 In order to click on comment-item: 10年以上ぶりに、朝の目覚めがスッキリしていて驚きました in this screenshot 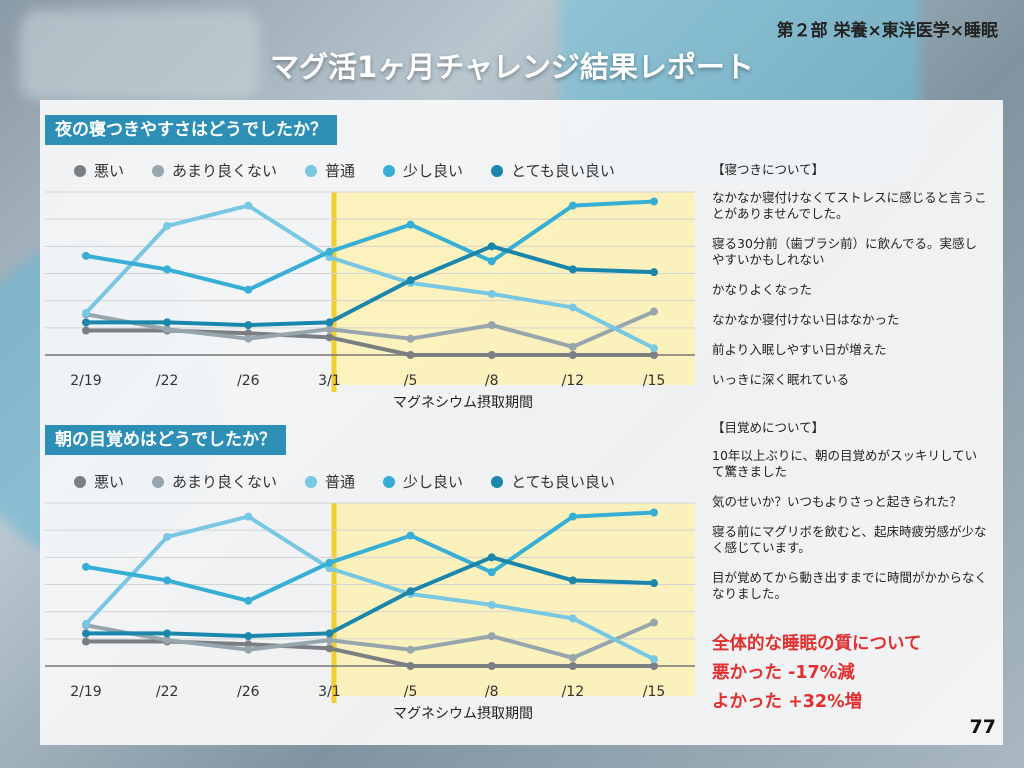, I will do `click(845, 463)`.